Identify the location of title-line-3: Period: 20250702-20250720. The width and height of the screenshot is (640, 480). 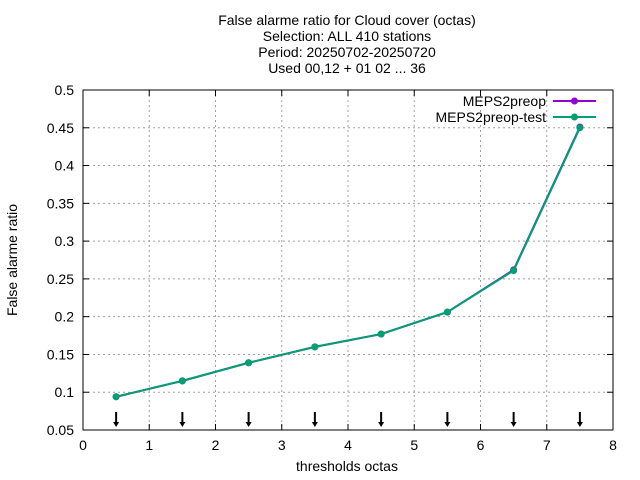
(347, 52).